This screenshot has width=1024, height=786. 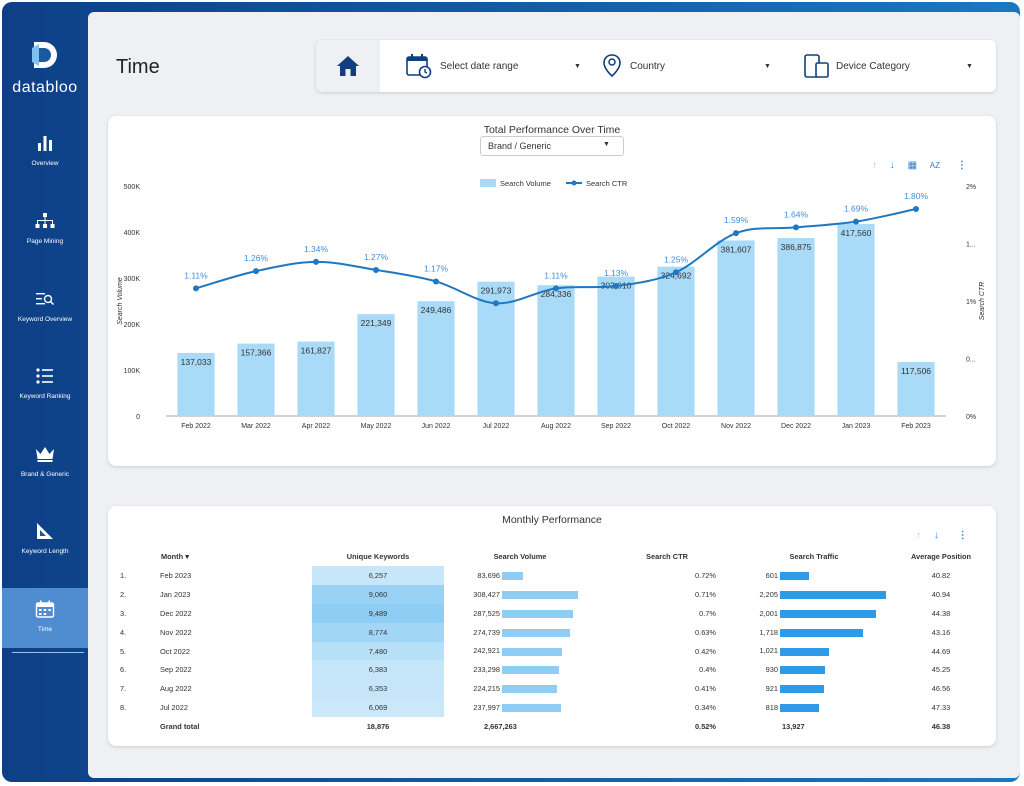 What do you see at coordinates (555, 594) in the screenshot?
I see `table-row: 2. Jan 2023 9,060 308,427 0.71% 2,205 40.94` at bounding box center [555, 594].